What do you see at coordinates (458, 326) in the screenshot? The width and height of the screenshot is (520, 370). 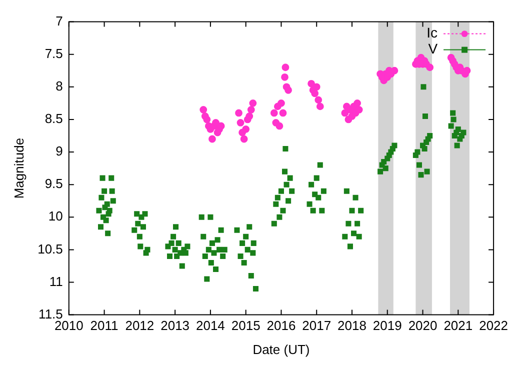 I see `x-tick-label: 2021` at bounding box center [458, 326].